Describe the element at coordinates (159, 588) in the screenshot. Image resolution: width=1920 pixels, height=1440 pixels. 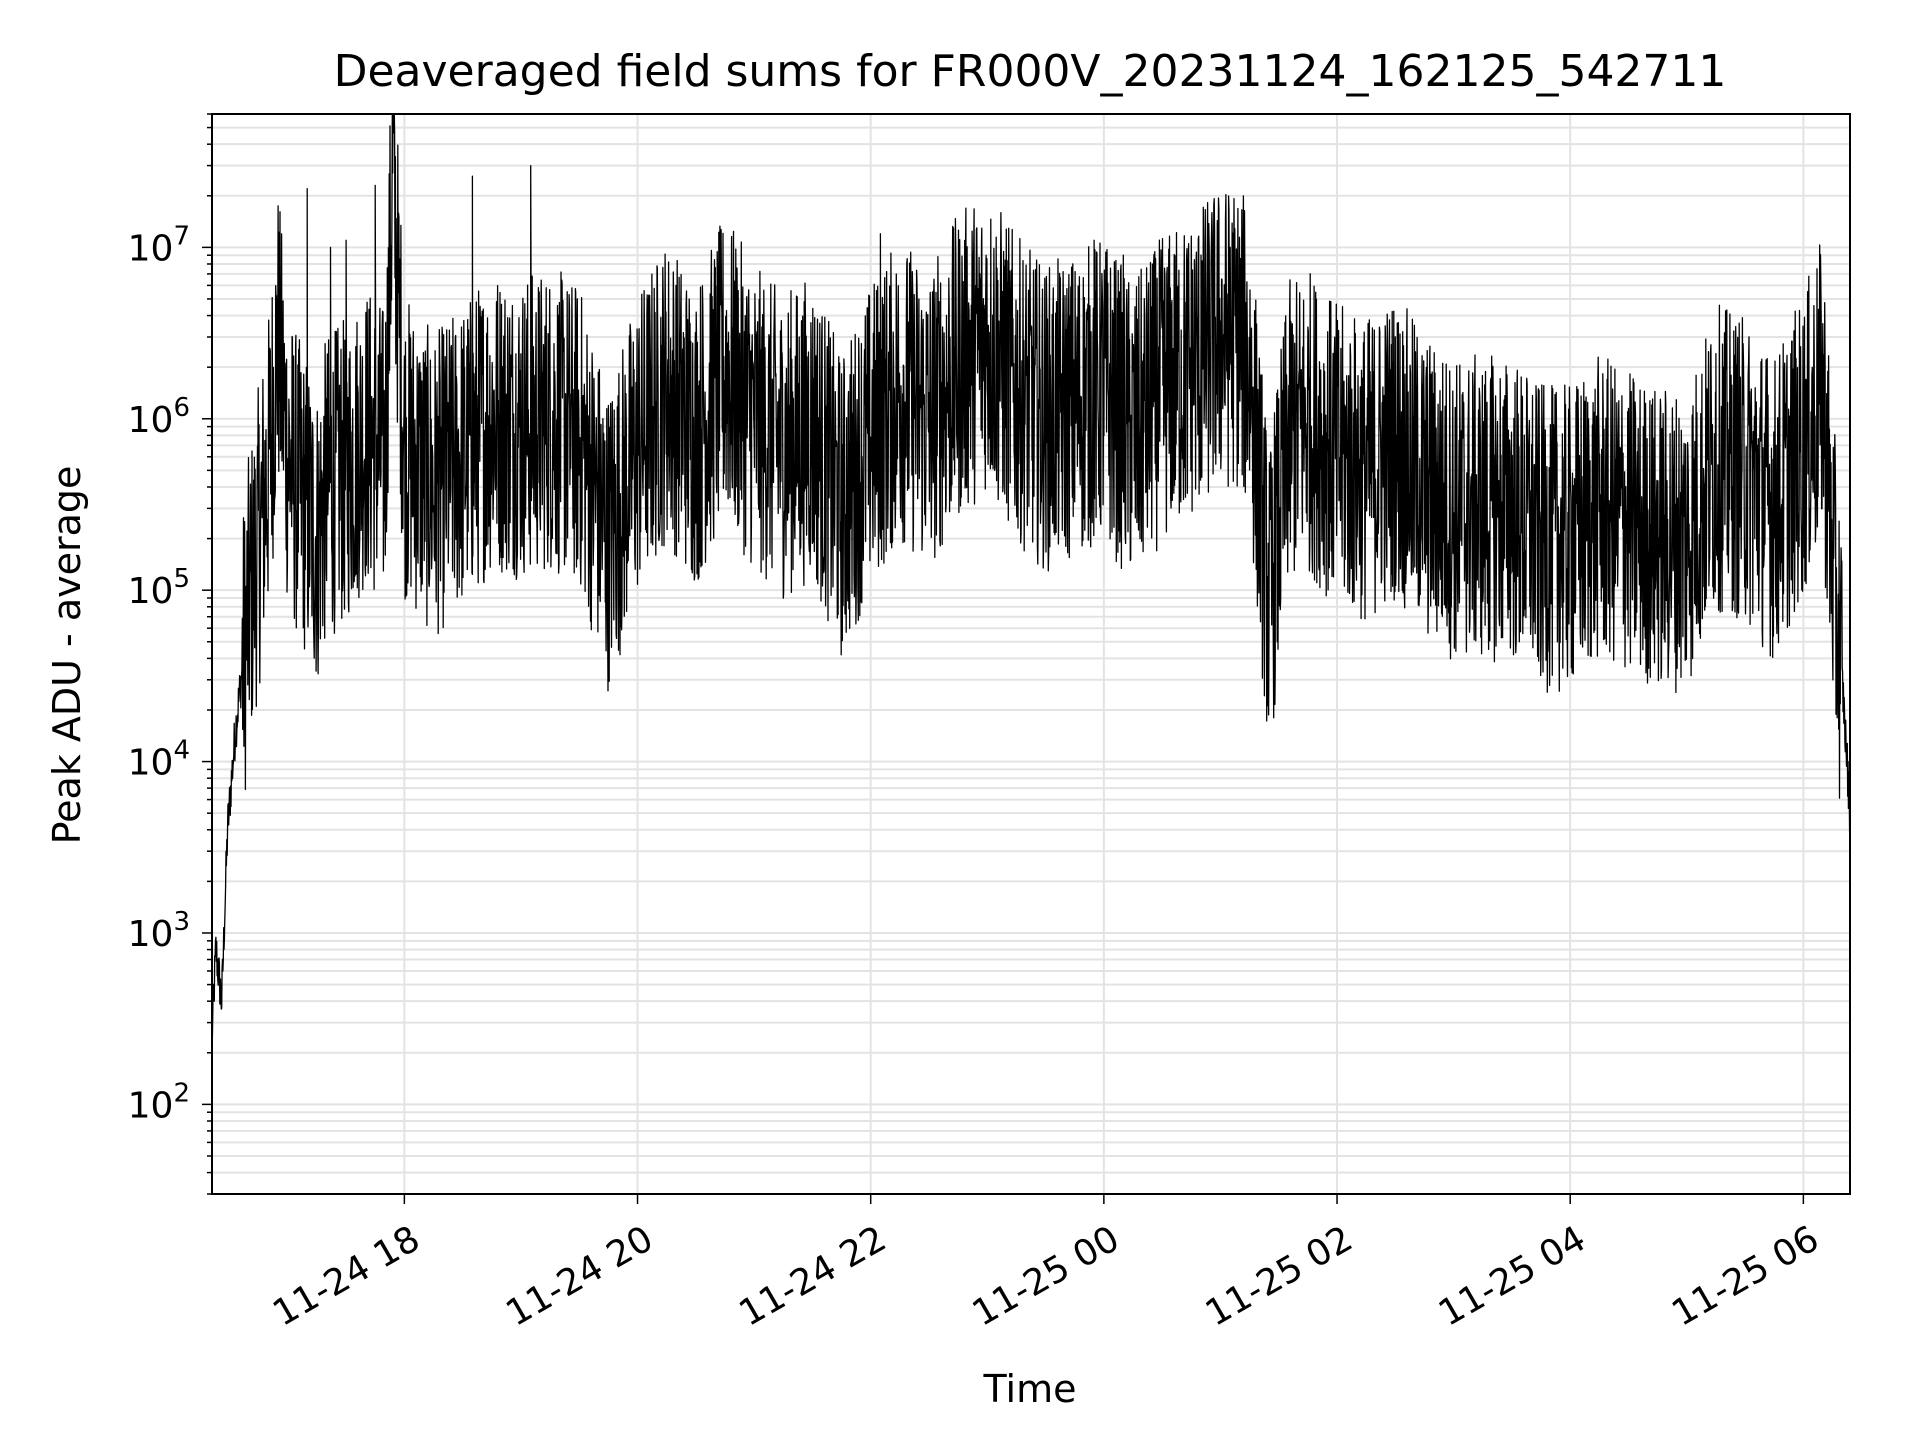
I see `y-tick-label: 10⁵` at that location.